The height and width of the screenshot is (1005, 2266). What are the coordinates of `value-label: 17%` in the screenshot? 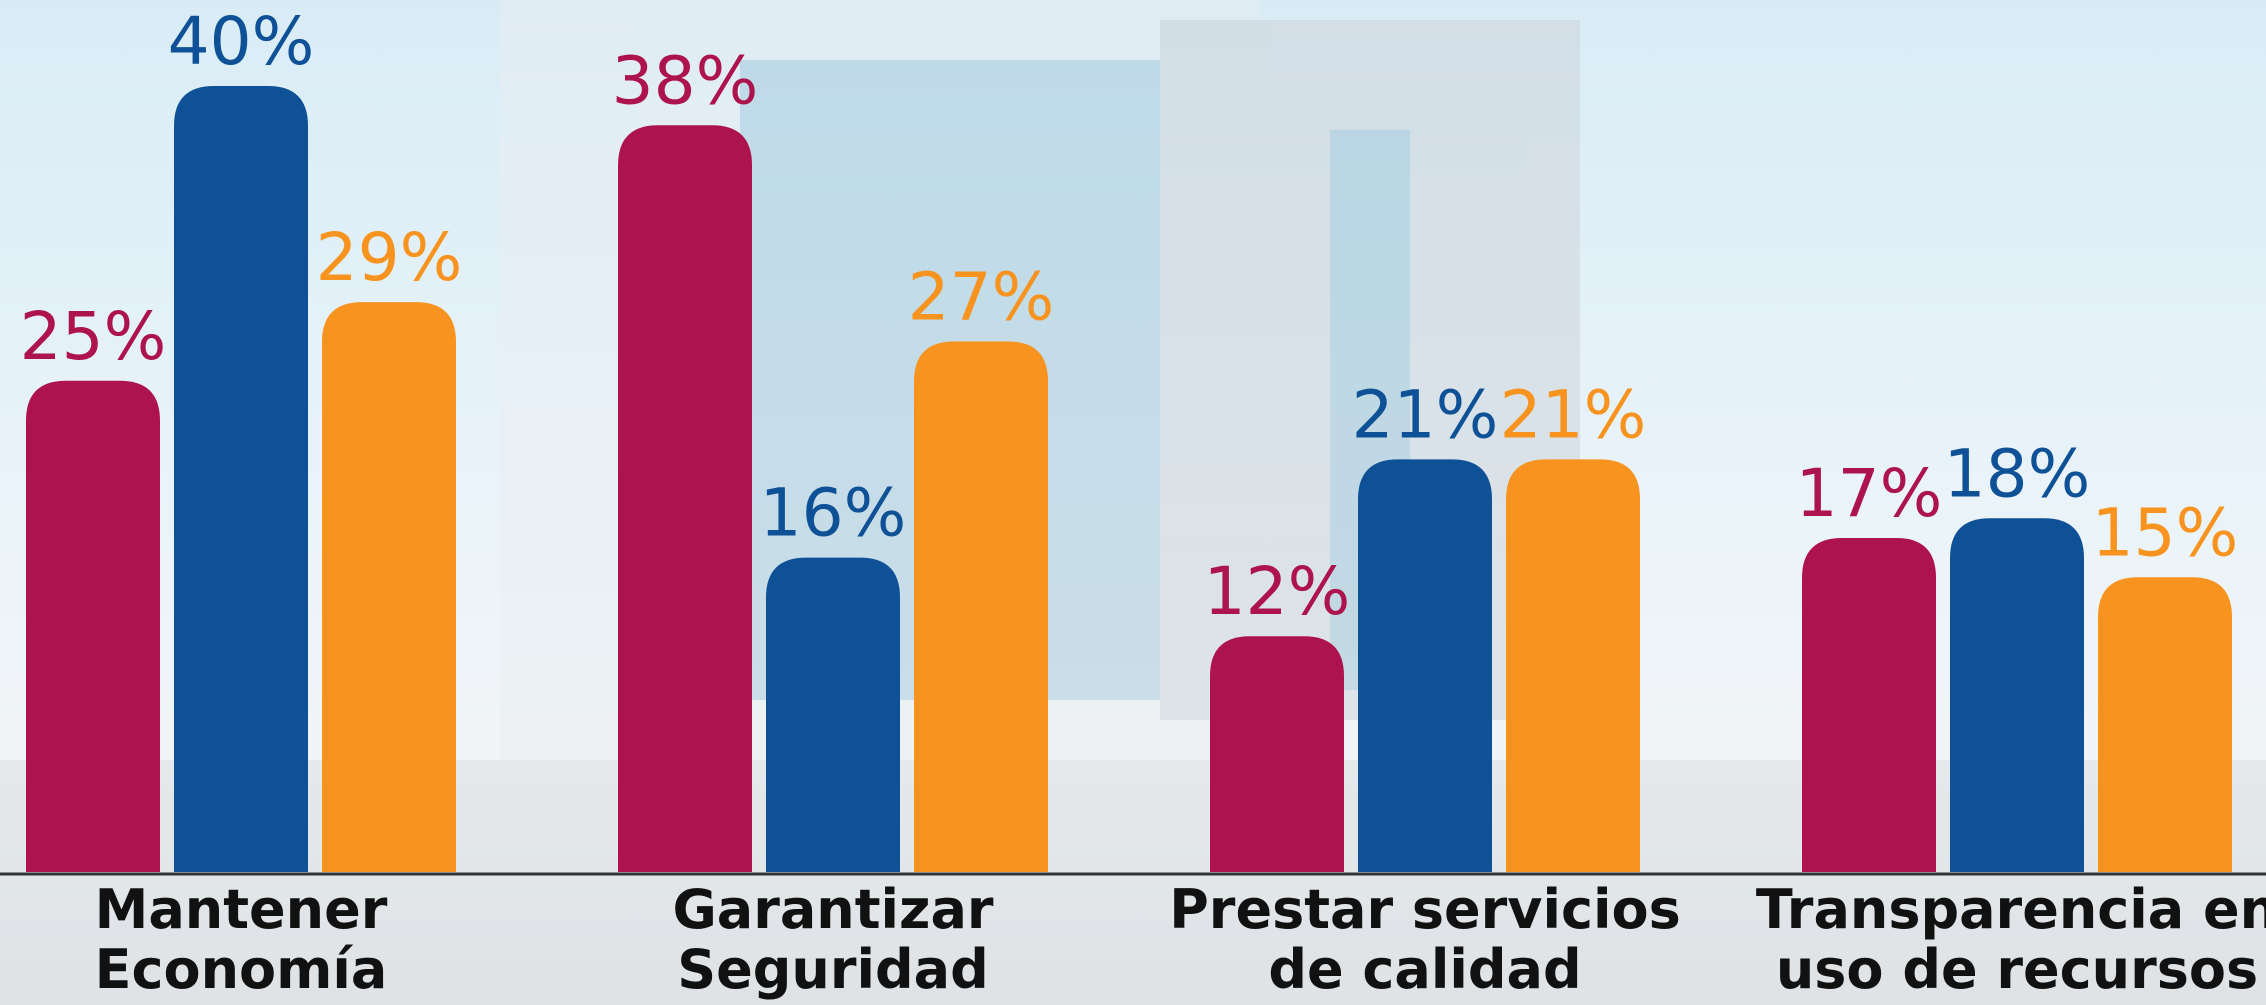 It's located at (1869, 493).